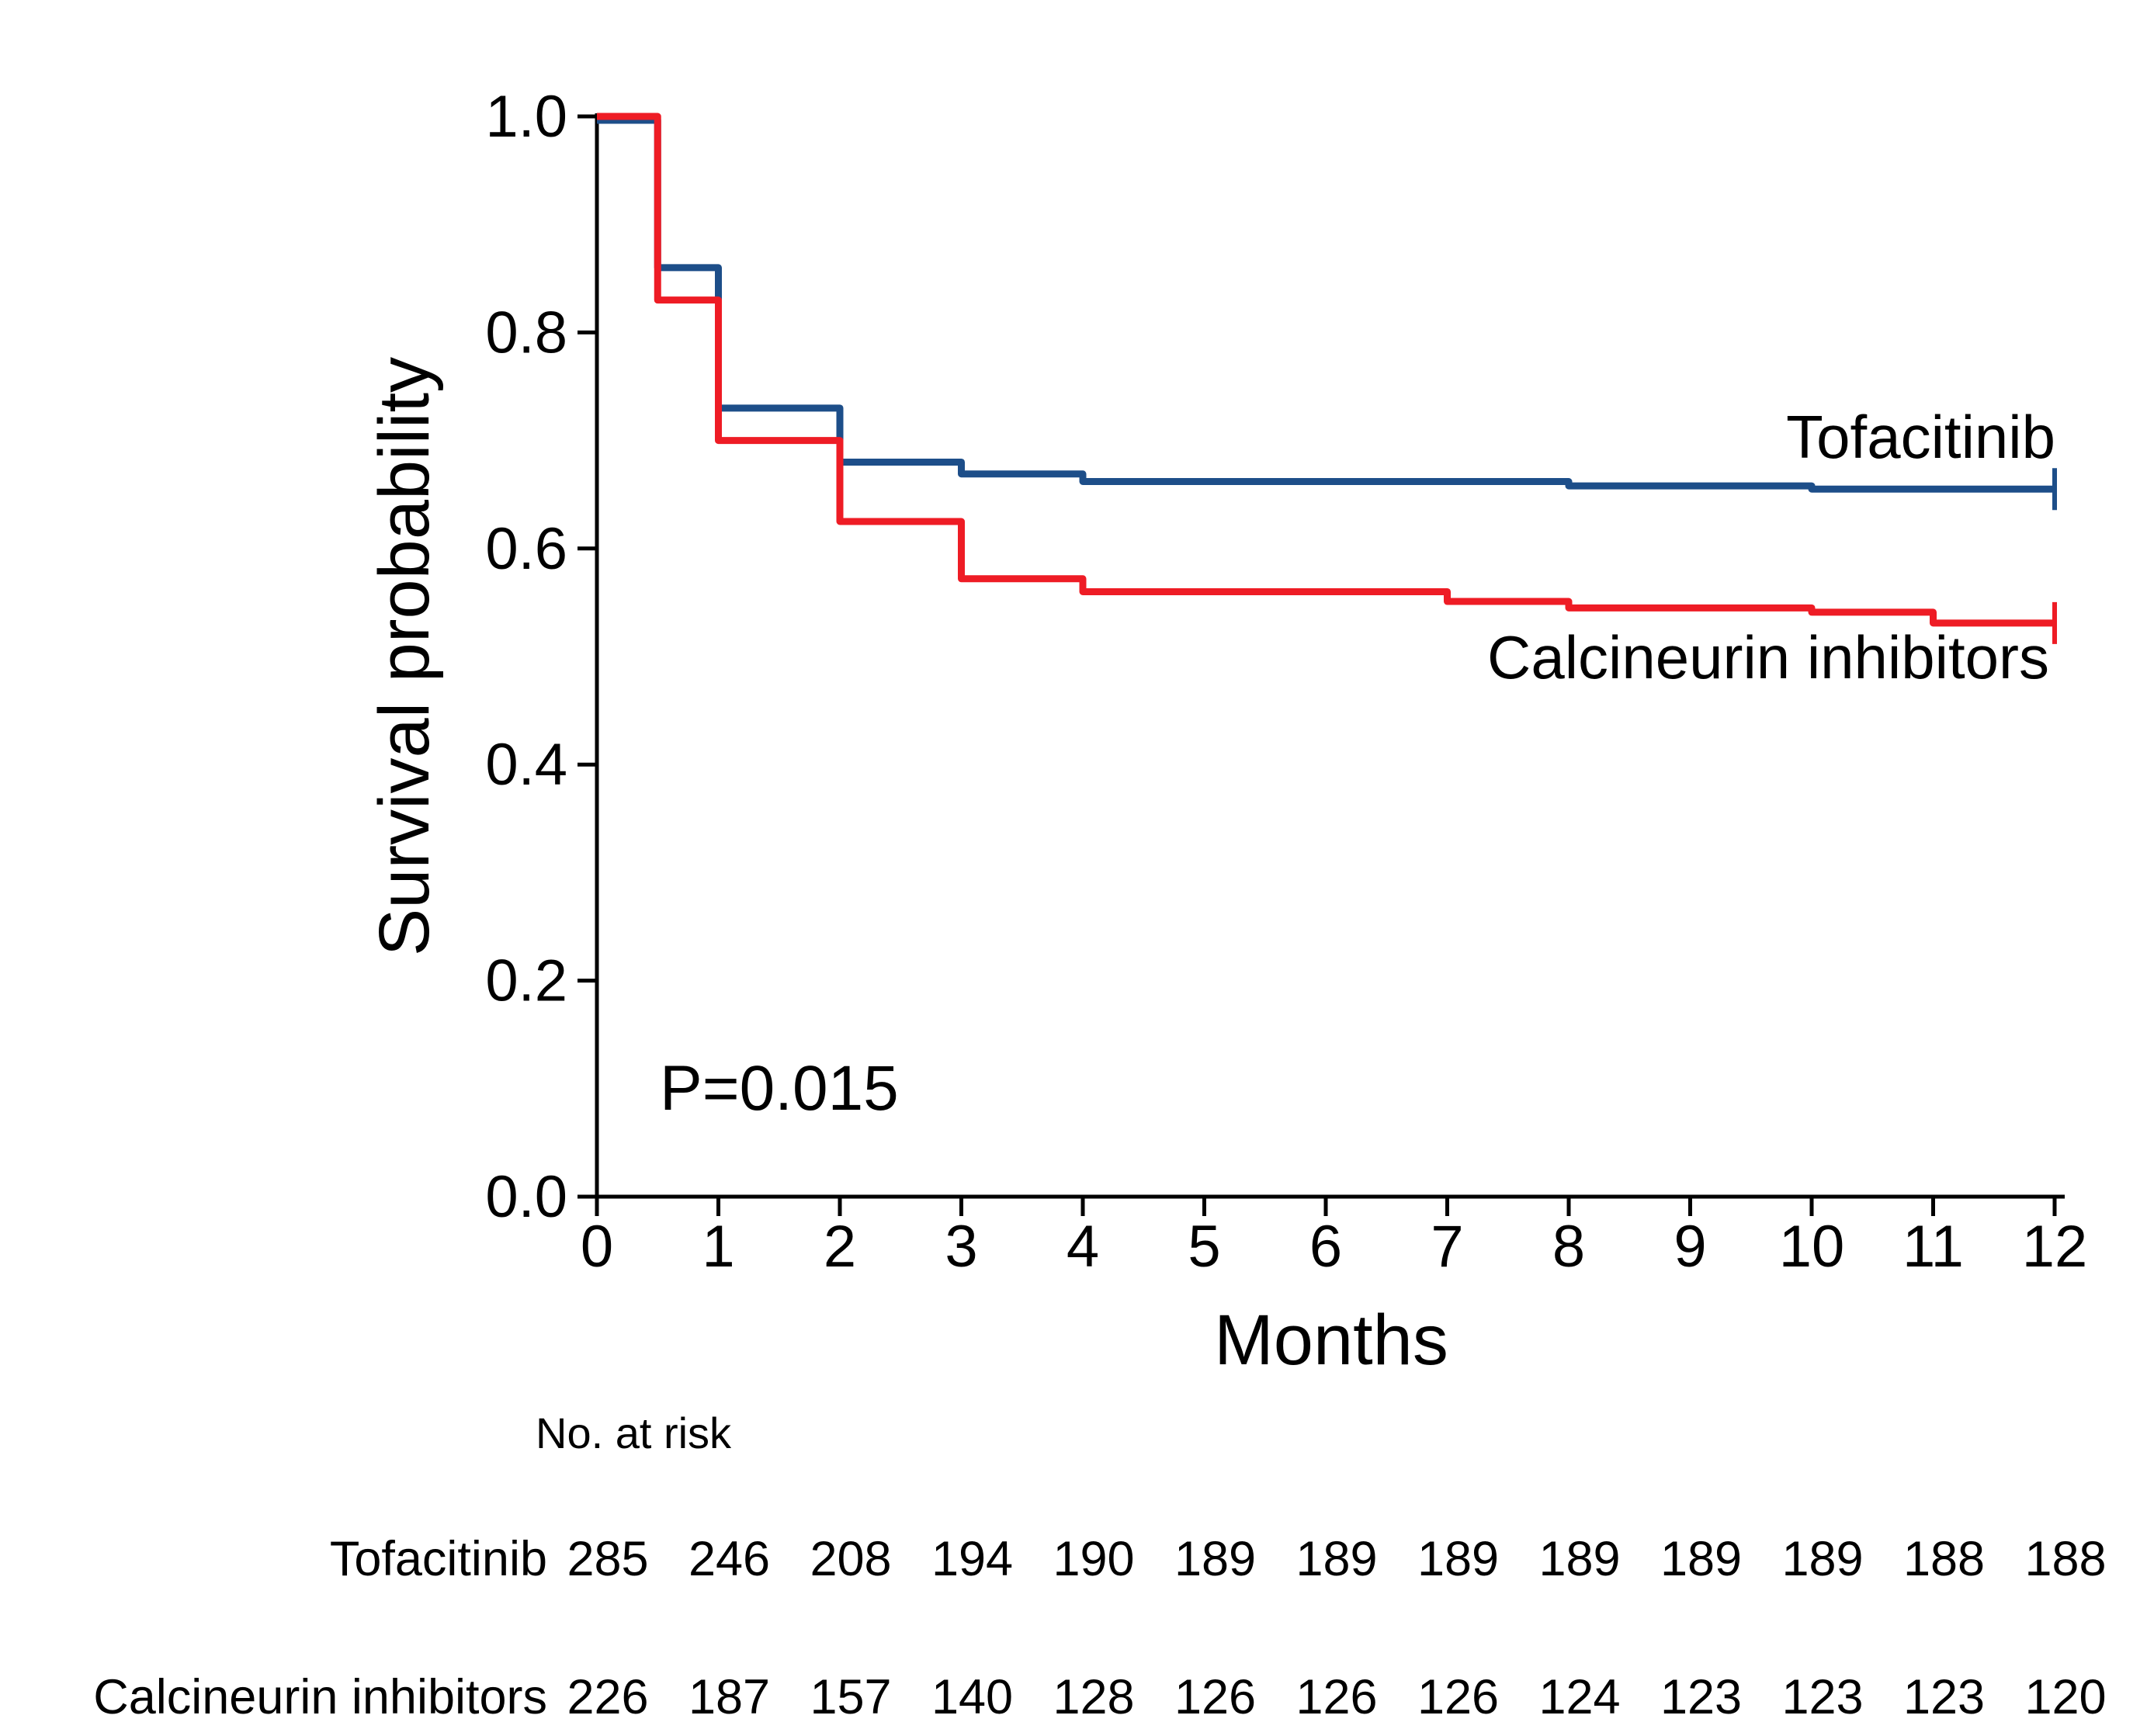 This screenshot has height=1736, width=2147. I want to click on y-tick-label: 1.0, so click(526, 117).